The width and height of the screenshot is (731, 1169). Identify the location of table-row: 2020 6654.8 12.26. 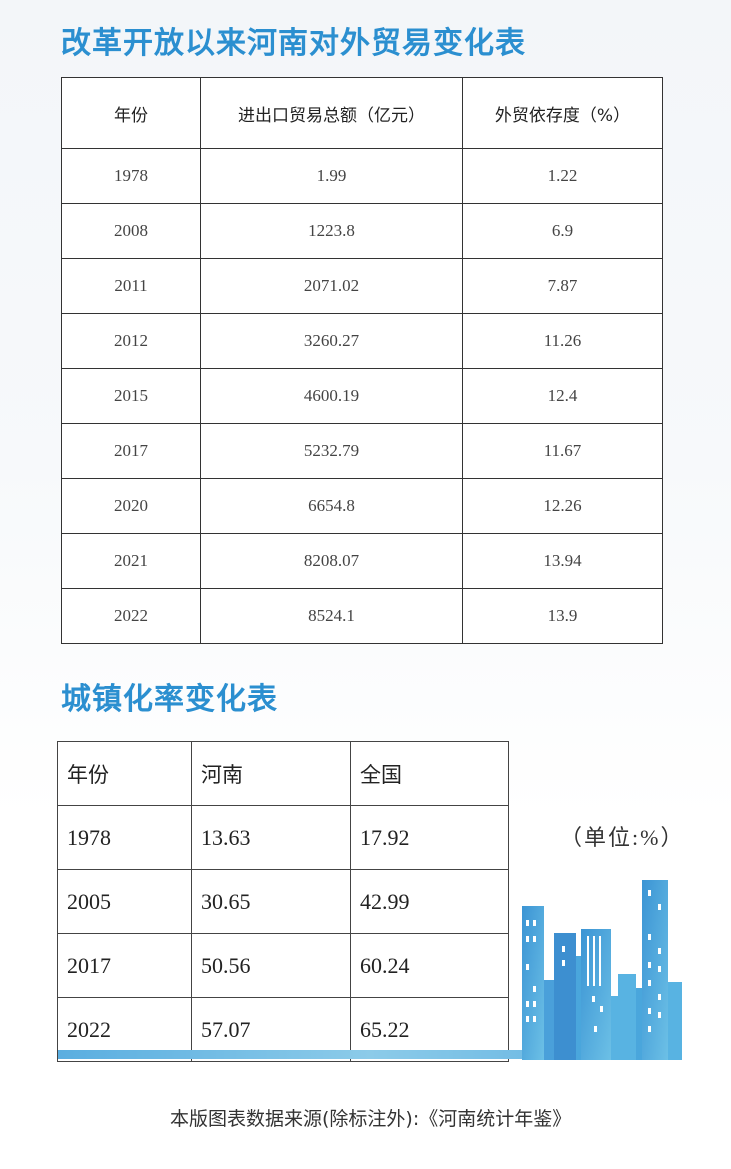
(362, 506).